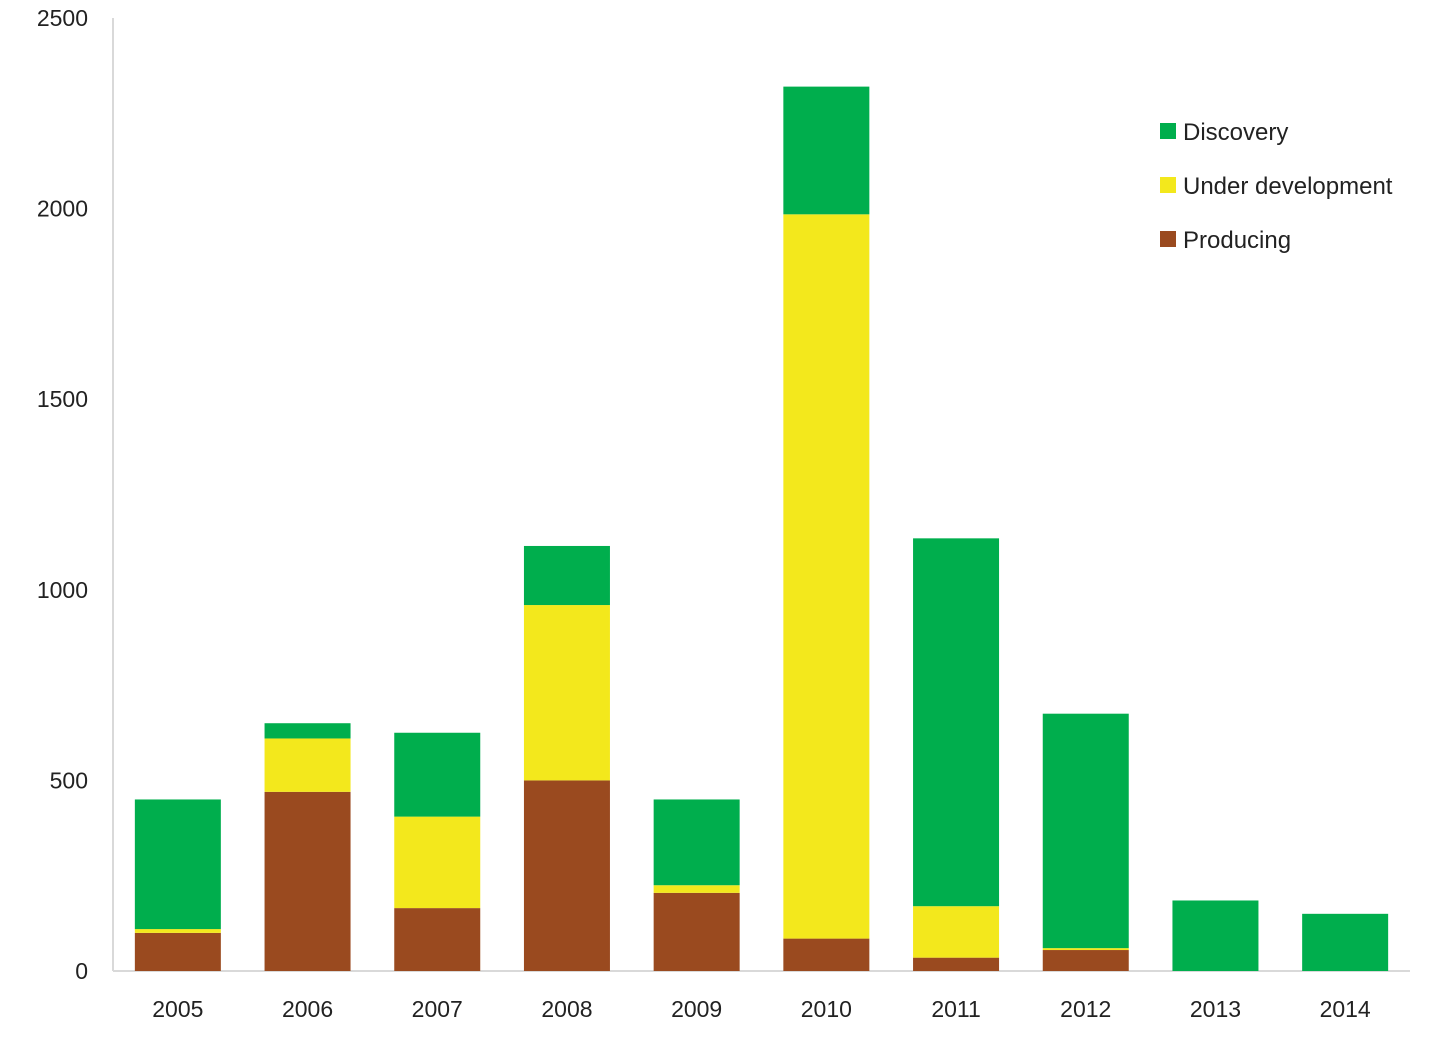 This screenshot has width=1440, height=1037. What do you see at coordinates (826, 954) in the screenshot?
I see `bar-producing-2010` at bounding box center [826, 954].